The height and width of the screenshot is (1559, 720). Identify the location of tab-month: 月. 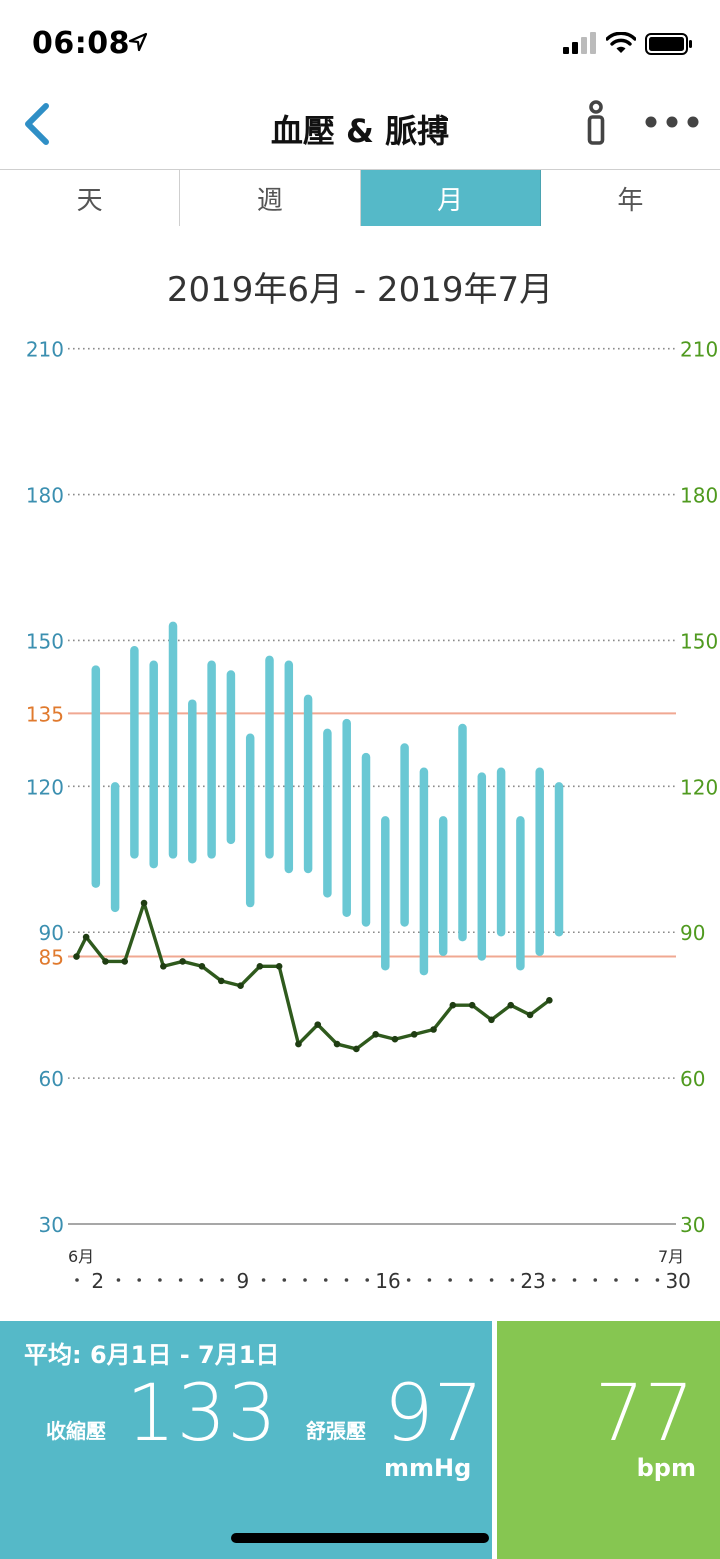
(450, 198).